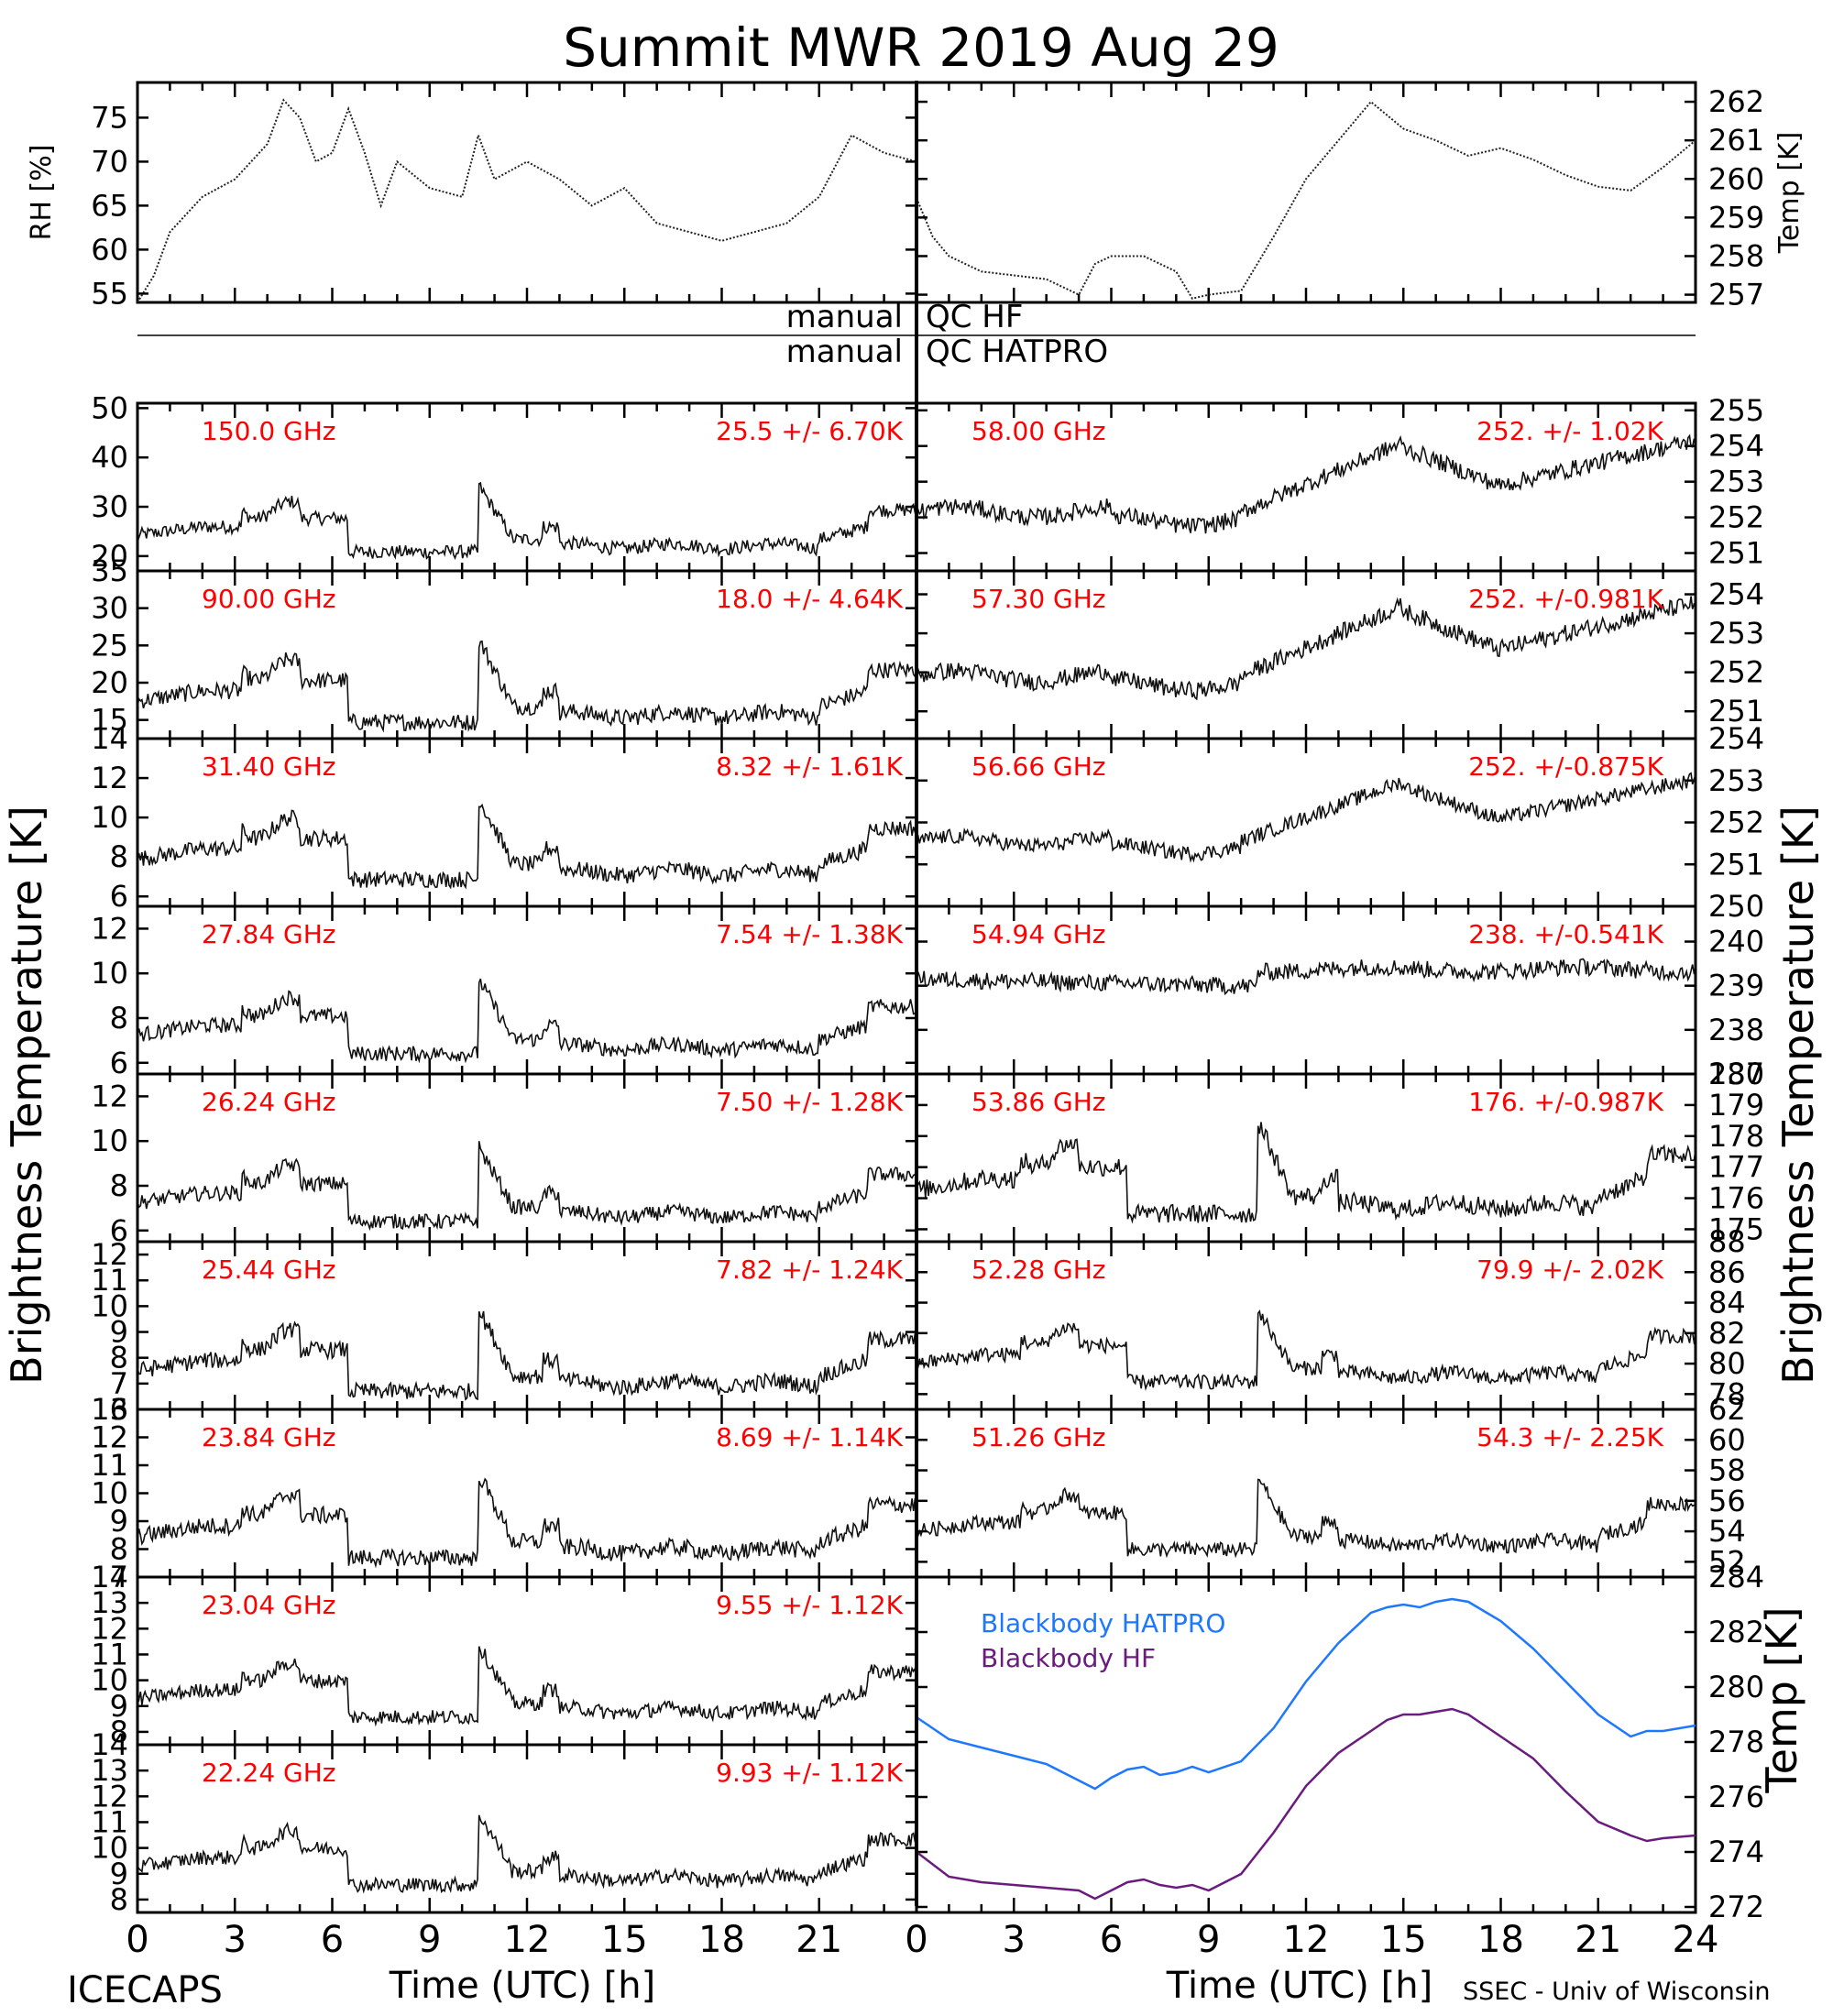 The height and width of the screenshot is (2016, 1833). I want to click on y-tick-label: 50, so click(109, 407).